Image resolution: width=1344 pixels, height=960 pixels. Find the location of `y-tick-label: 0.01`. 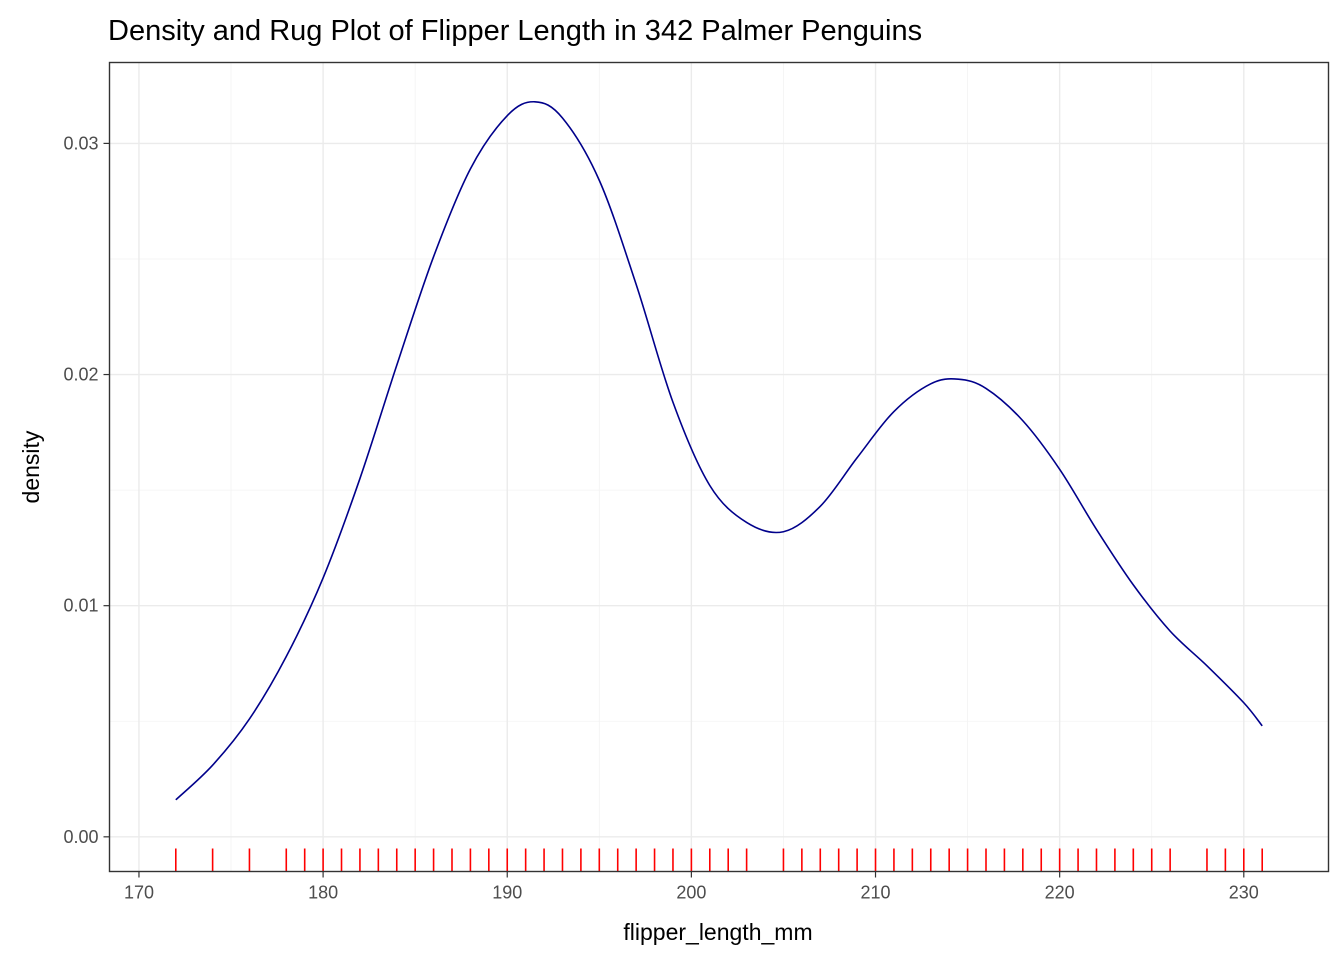

y-tick-label: 0.01 is located at coordinates (80, 606).